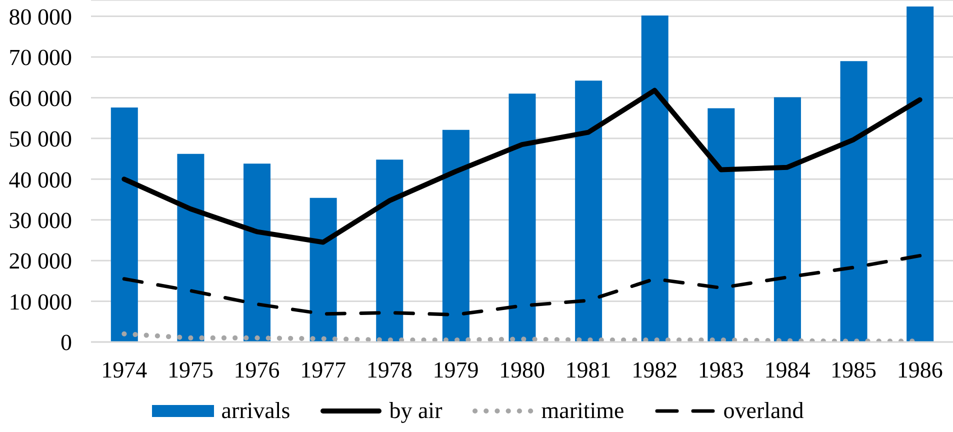 The height and width of the screenshot is (432, 953). I want to click on x-tick-label: 1974, so click(124, 369).